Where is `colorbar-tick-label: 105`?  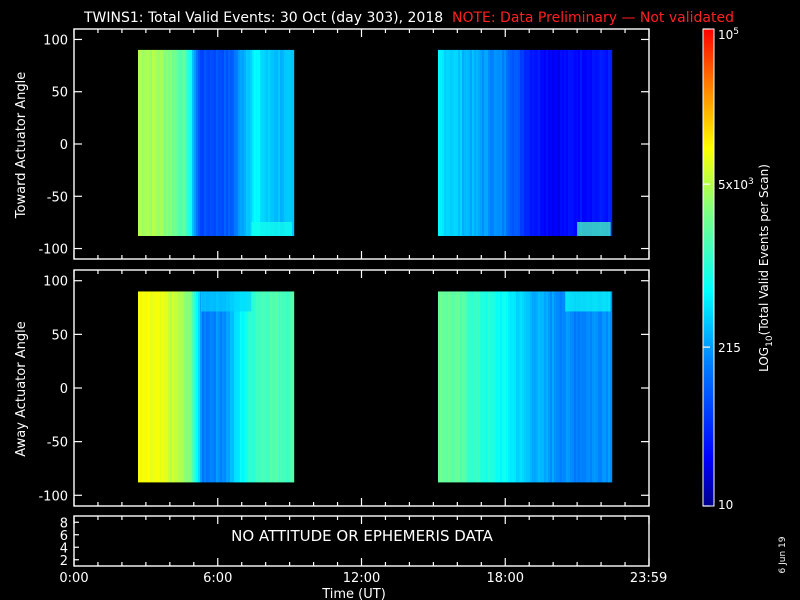 colorbar-tick-label: 105 is located at coordinates (728, 34).